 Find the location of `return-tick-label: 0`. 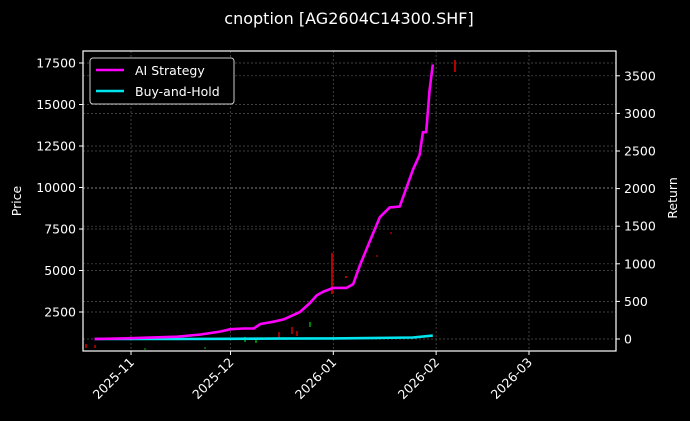

return-tick-label: 0 is located at coordinates (628, 339).